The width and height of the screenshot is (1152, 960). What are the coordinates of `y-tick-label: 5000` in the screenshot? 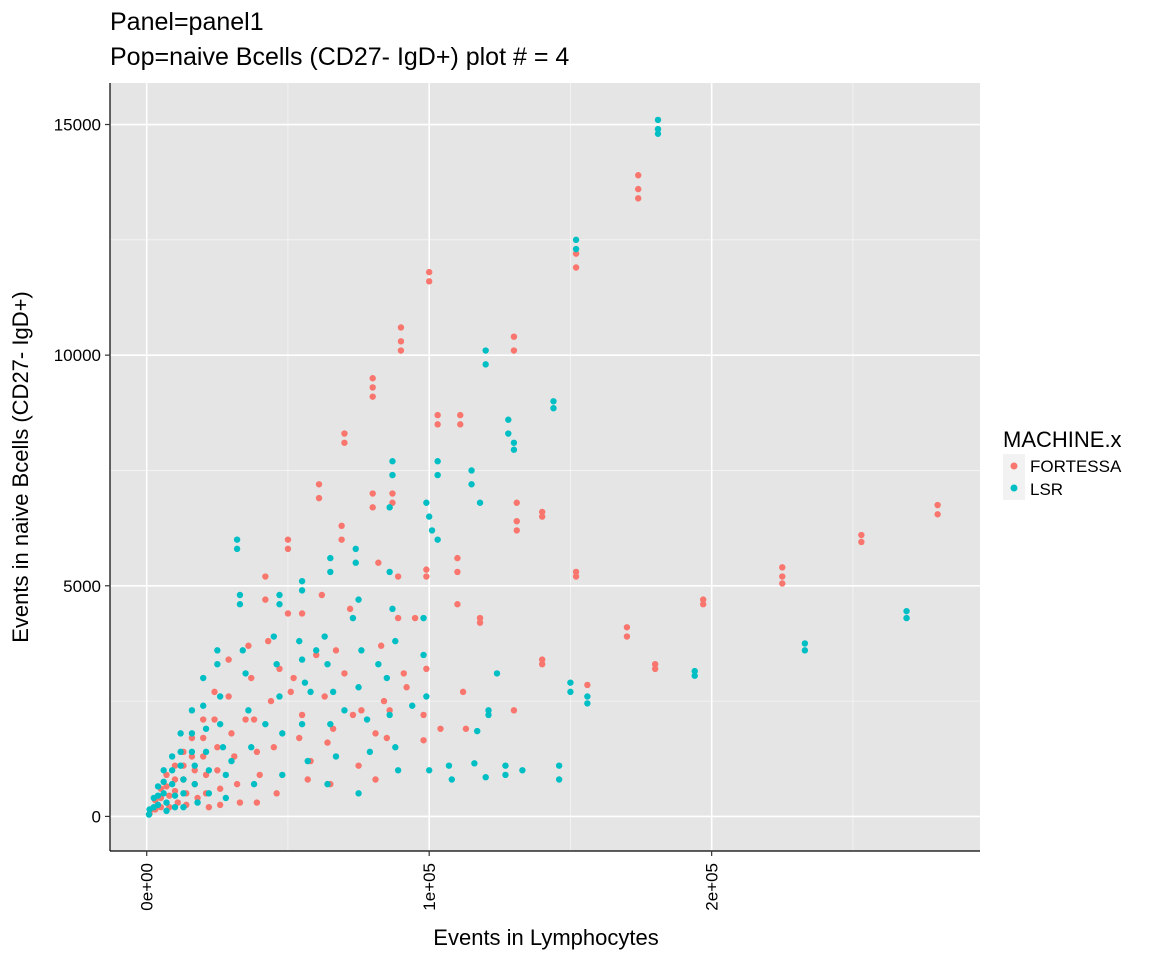 It's located at (82, 586).